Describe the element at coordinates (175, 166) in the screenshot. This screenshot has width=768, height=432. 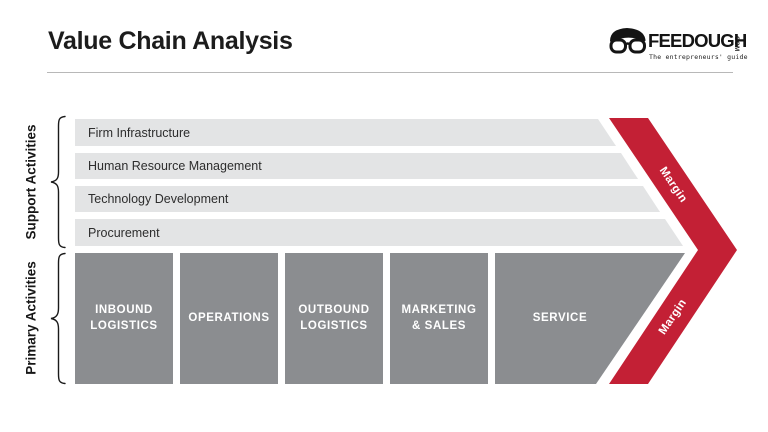
I see `support-row-label: Human Resource Management` at that location.